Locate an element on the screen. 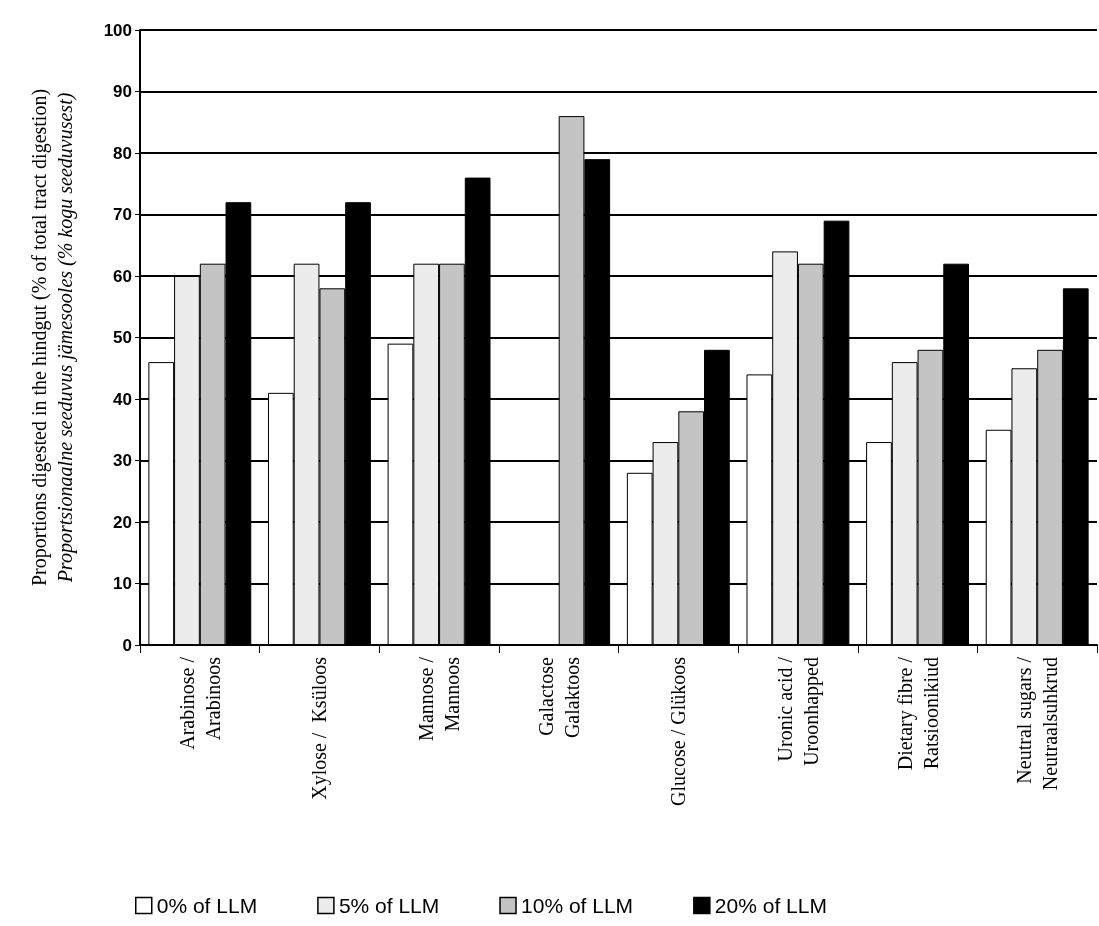 Image resolution: width=1099 pixels, height=926 pixels. x-tick-label: Glucose / Glükoos is located at coordinates (678, 731).